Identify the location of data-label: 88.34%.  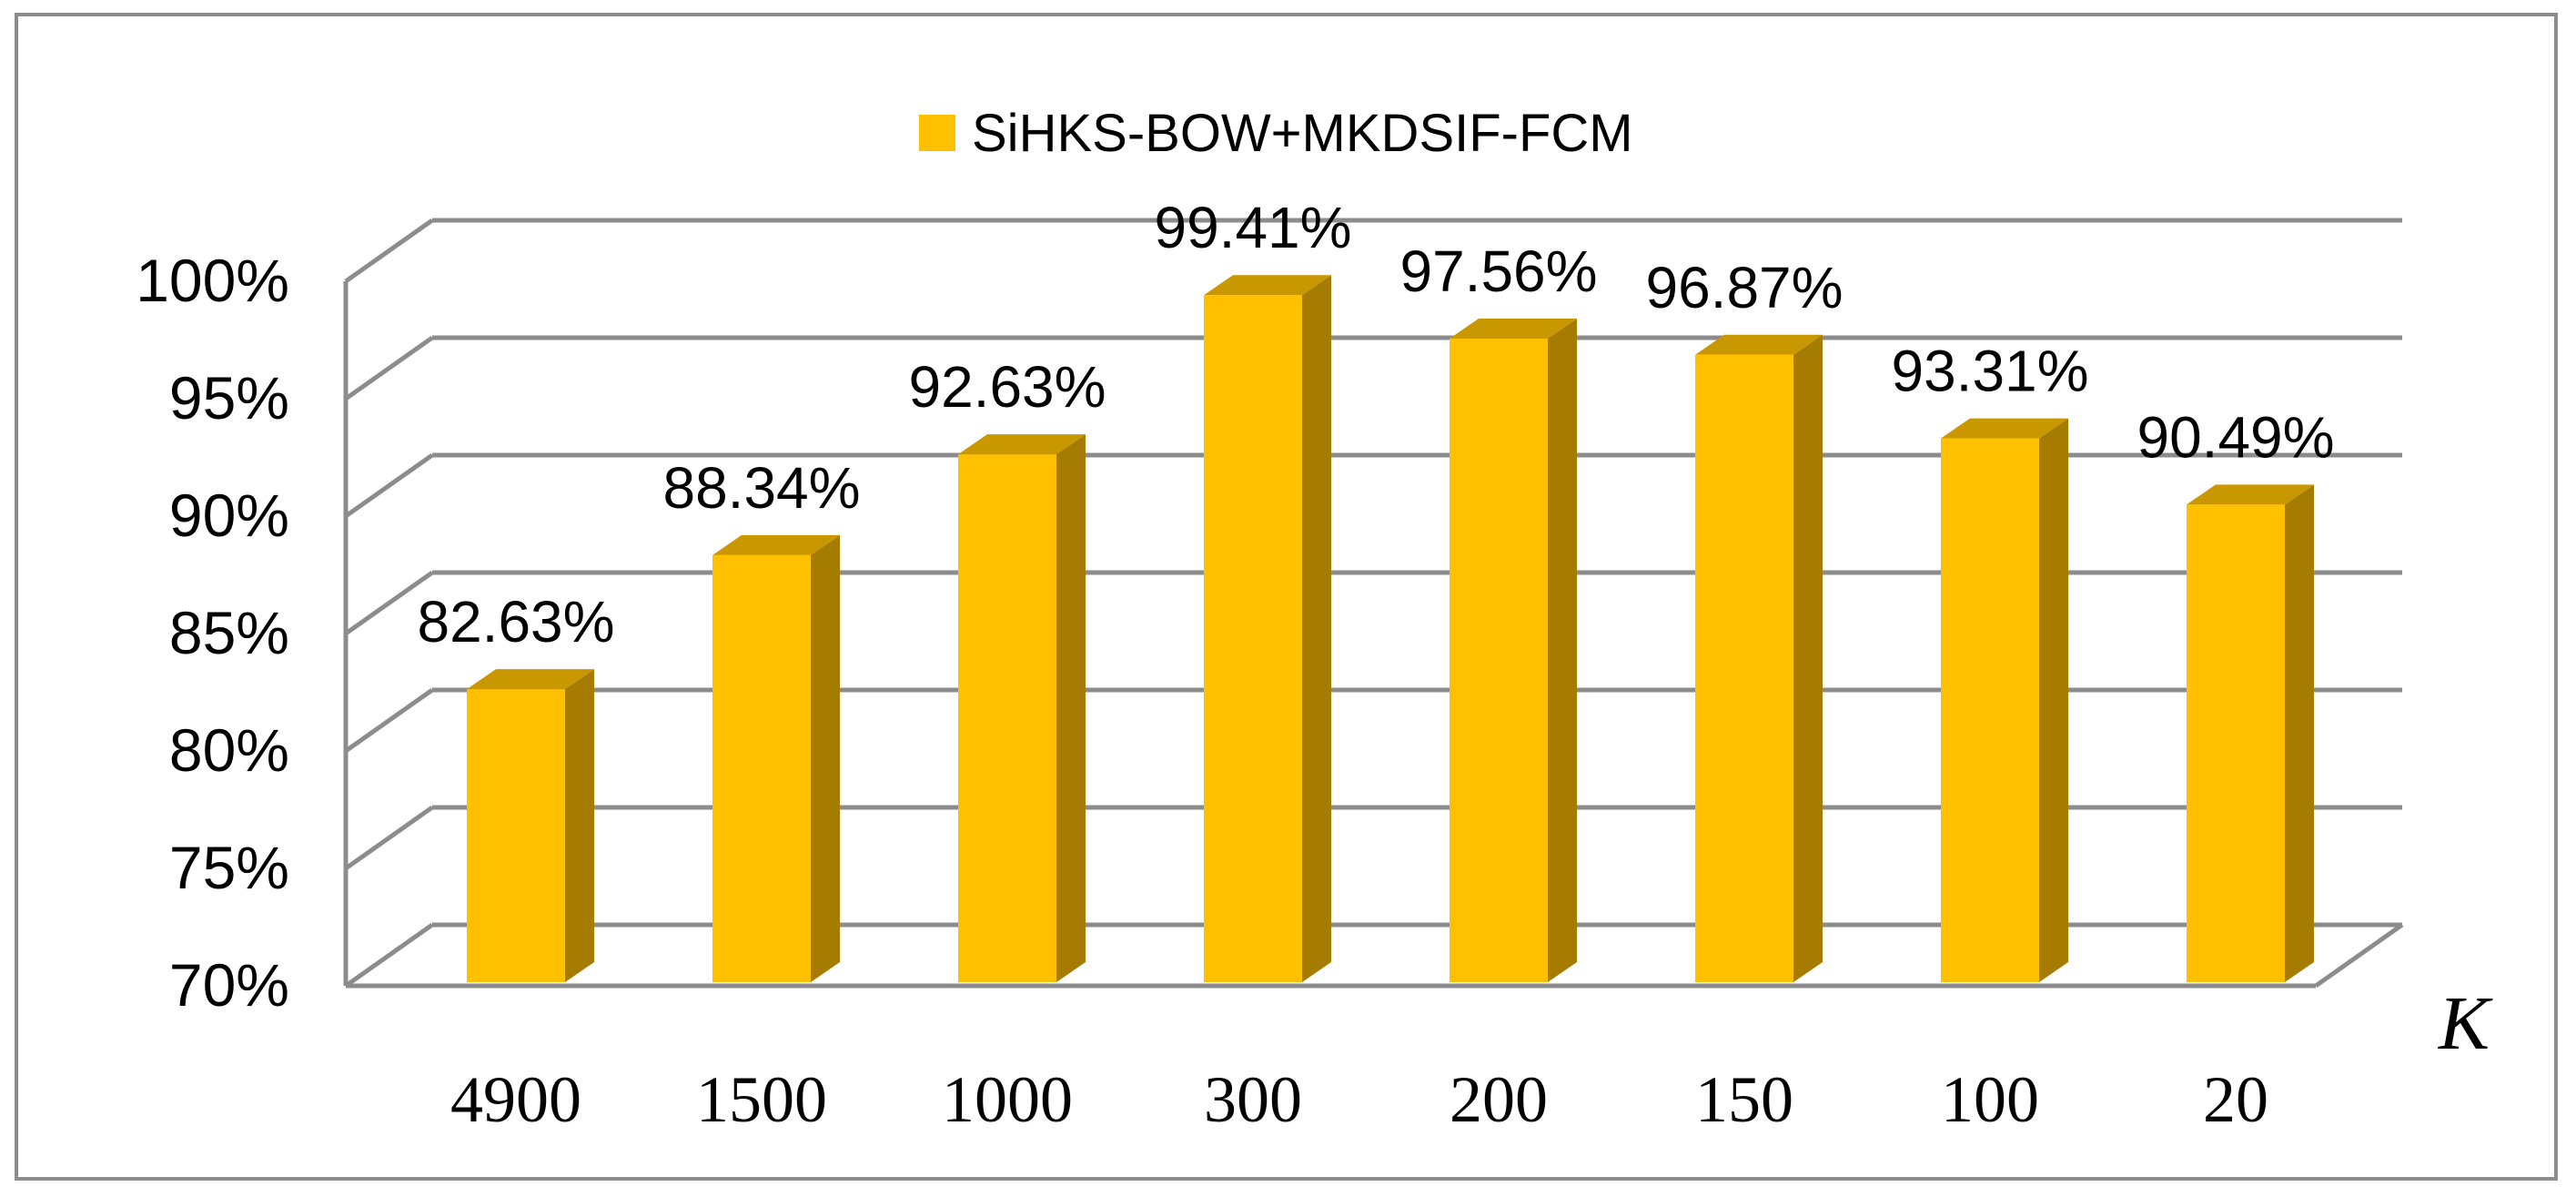
(761, 488).